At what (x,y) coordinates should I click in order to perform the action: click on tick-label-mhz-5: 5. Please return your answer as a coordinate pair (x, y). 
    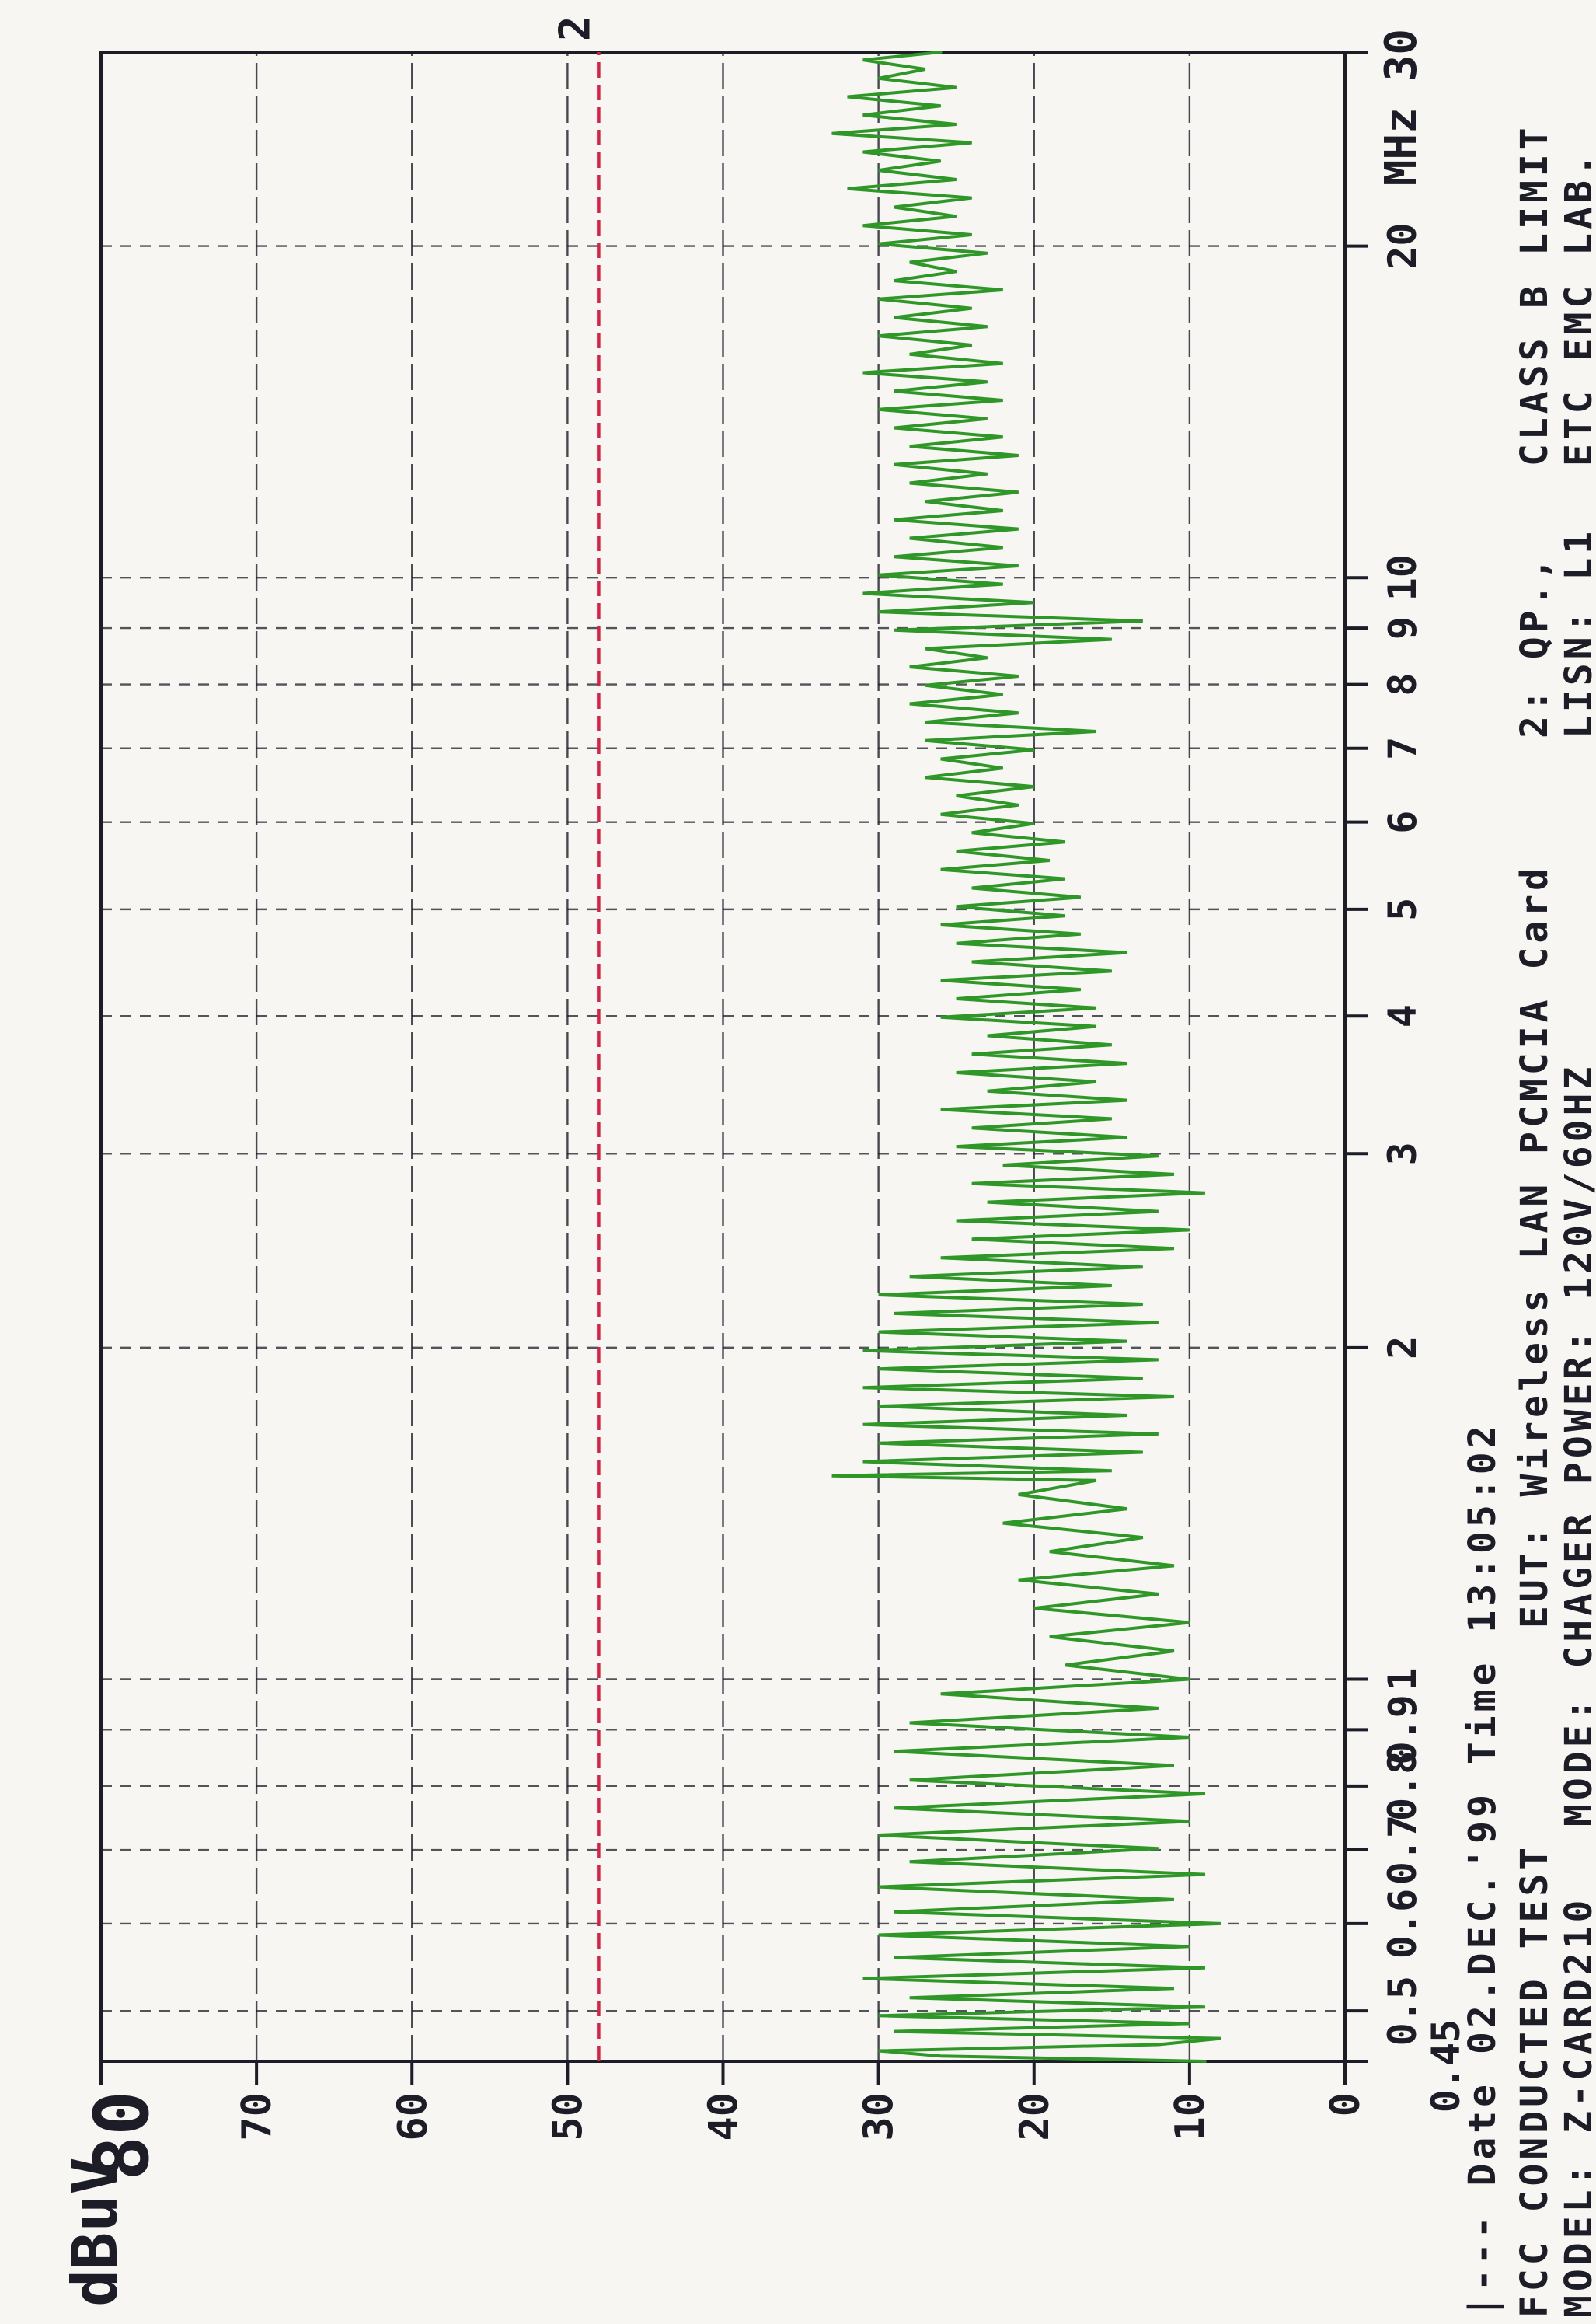
    Looking at the image, I should click on (1402, 909).